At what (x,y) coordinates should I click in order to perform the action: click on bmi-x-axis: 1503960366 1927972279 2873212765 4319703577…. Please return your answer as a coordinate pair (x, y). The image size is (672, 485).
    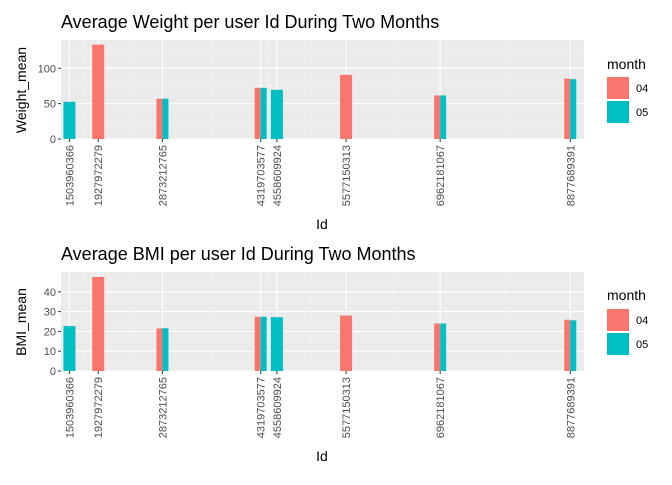
    Looking at the image, I should click on (320, 404).